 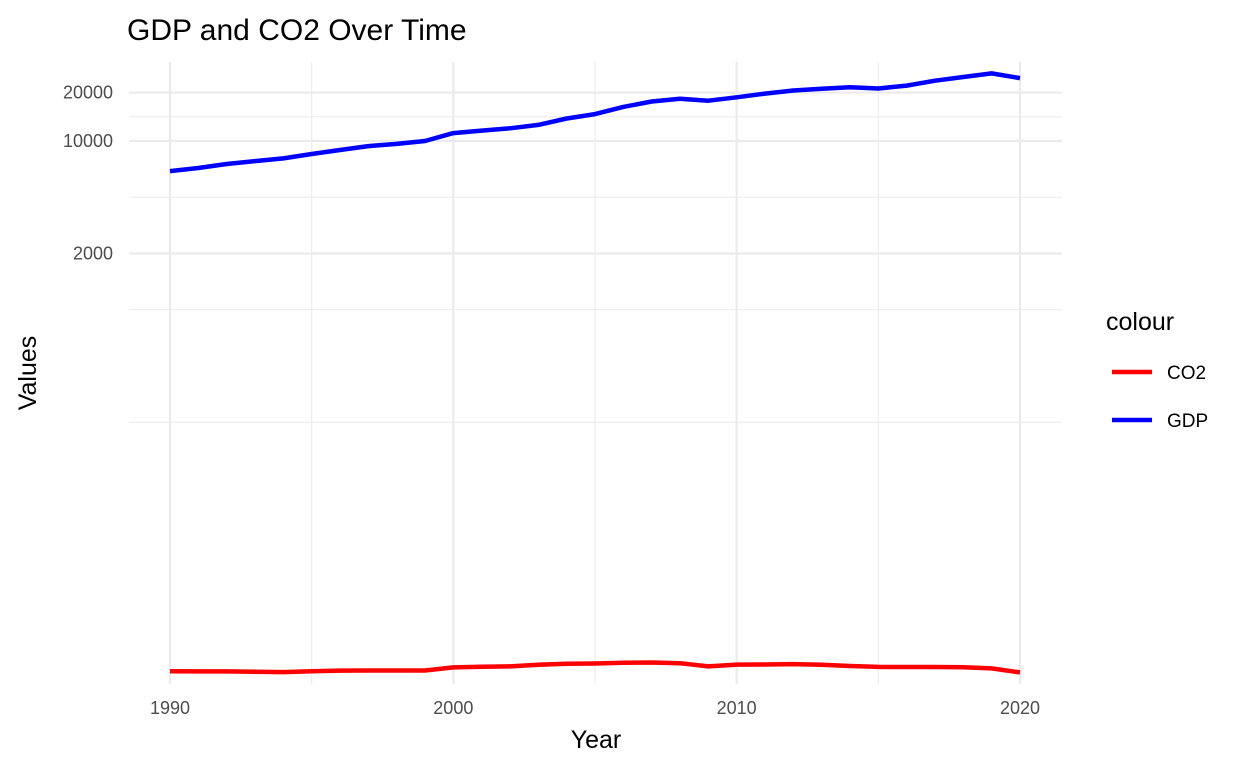 I want to click on x-tick-label: 1990, so click(x=170, y=708).